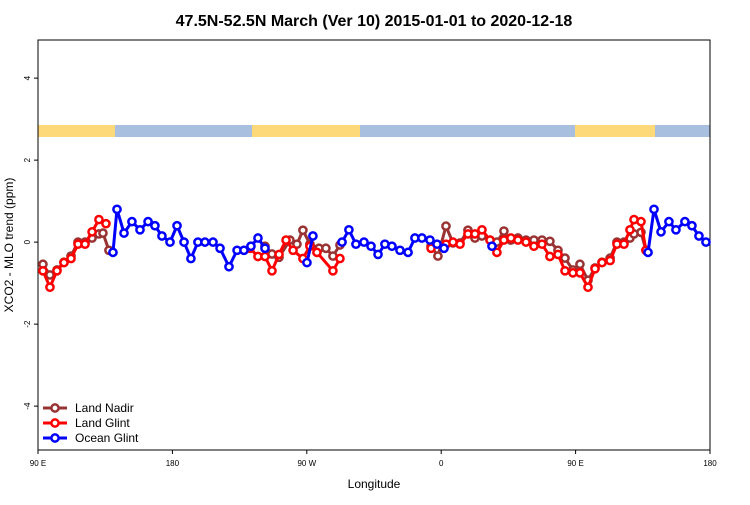 Image resolution: width=750 pixels, height=505 pixels. What do you see at coordinates (27, 241) in the screenshot?
I see `y-tick-label: 0` at bounding box center [27, 241].